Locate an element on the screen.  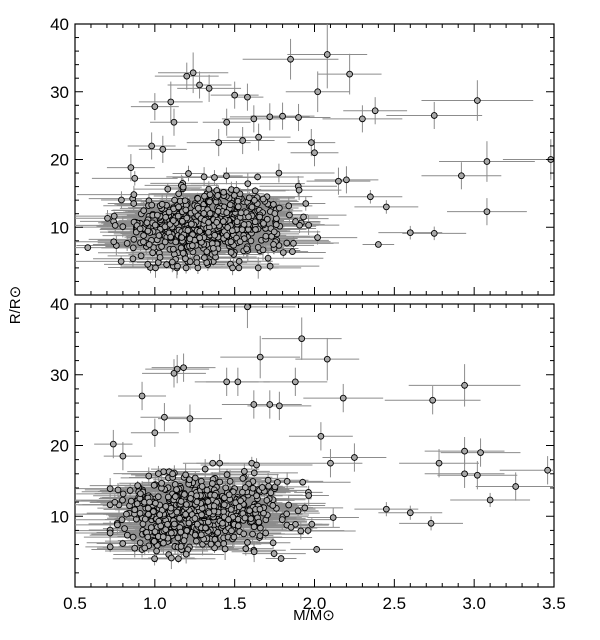
bottom-xtick-label: 3.5 is located at coordinates (554, 603).